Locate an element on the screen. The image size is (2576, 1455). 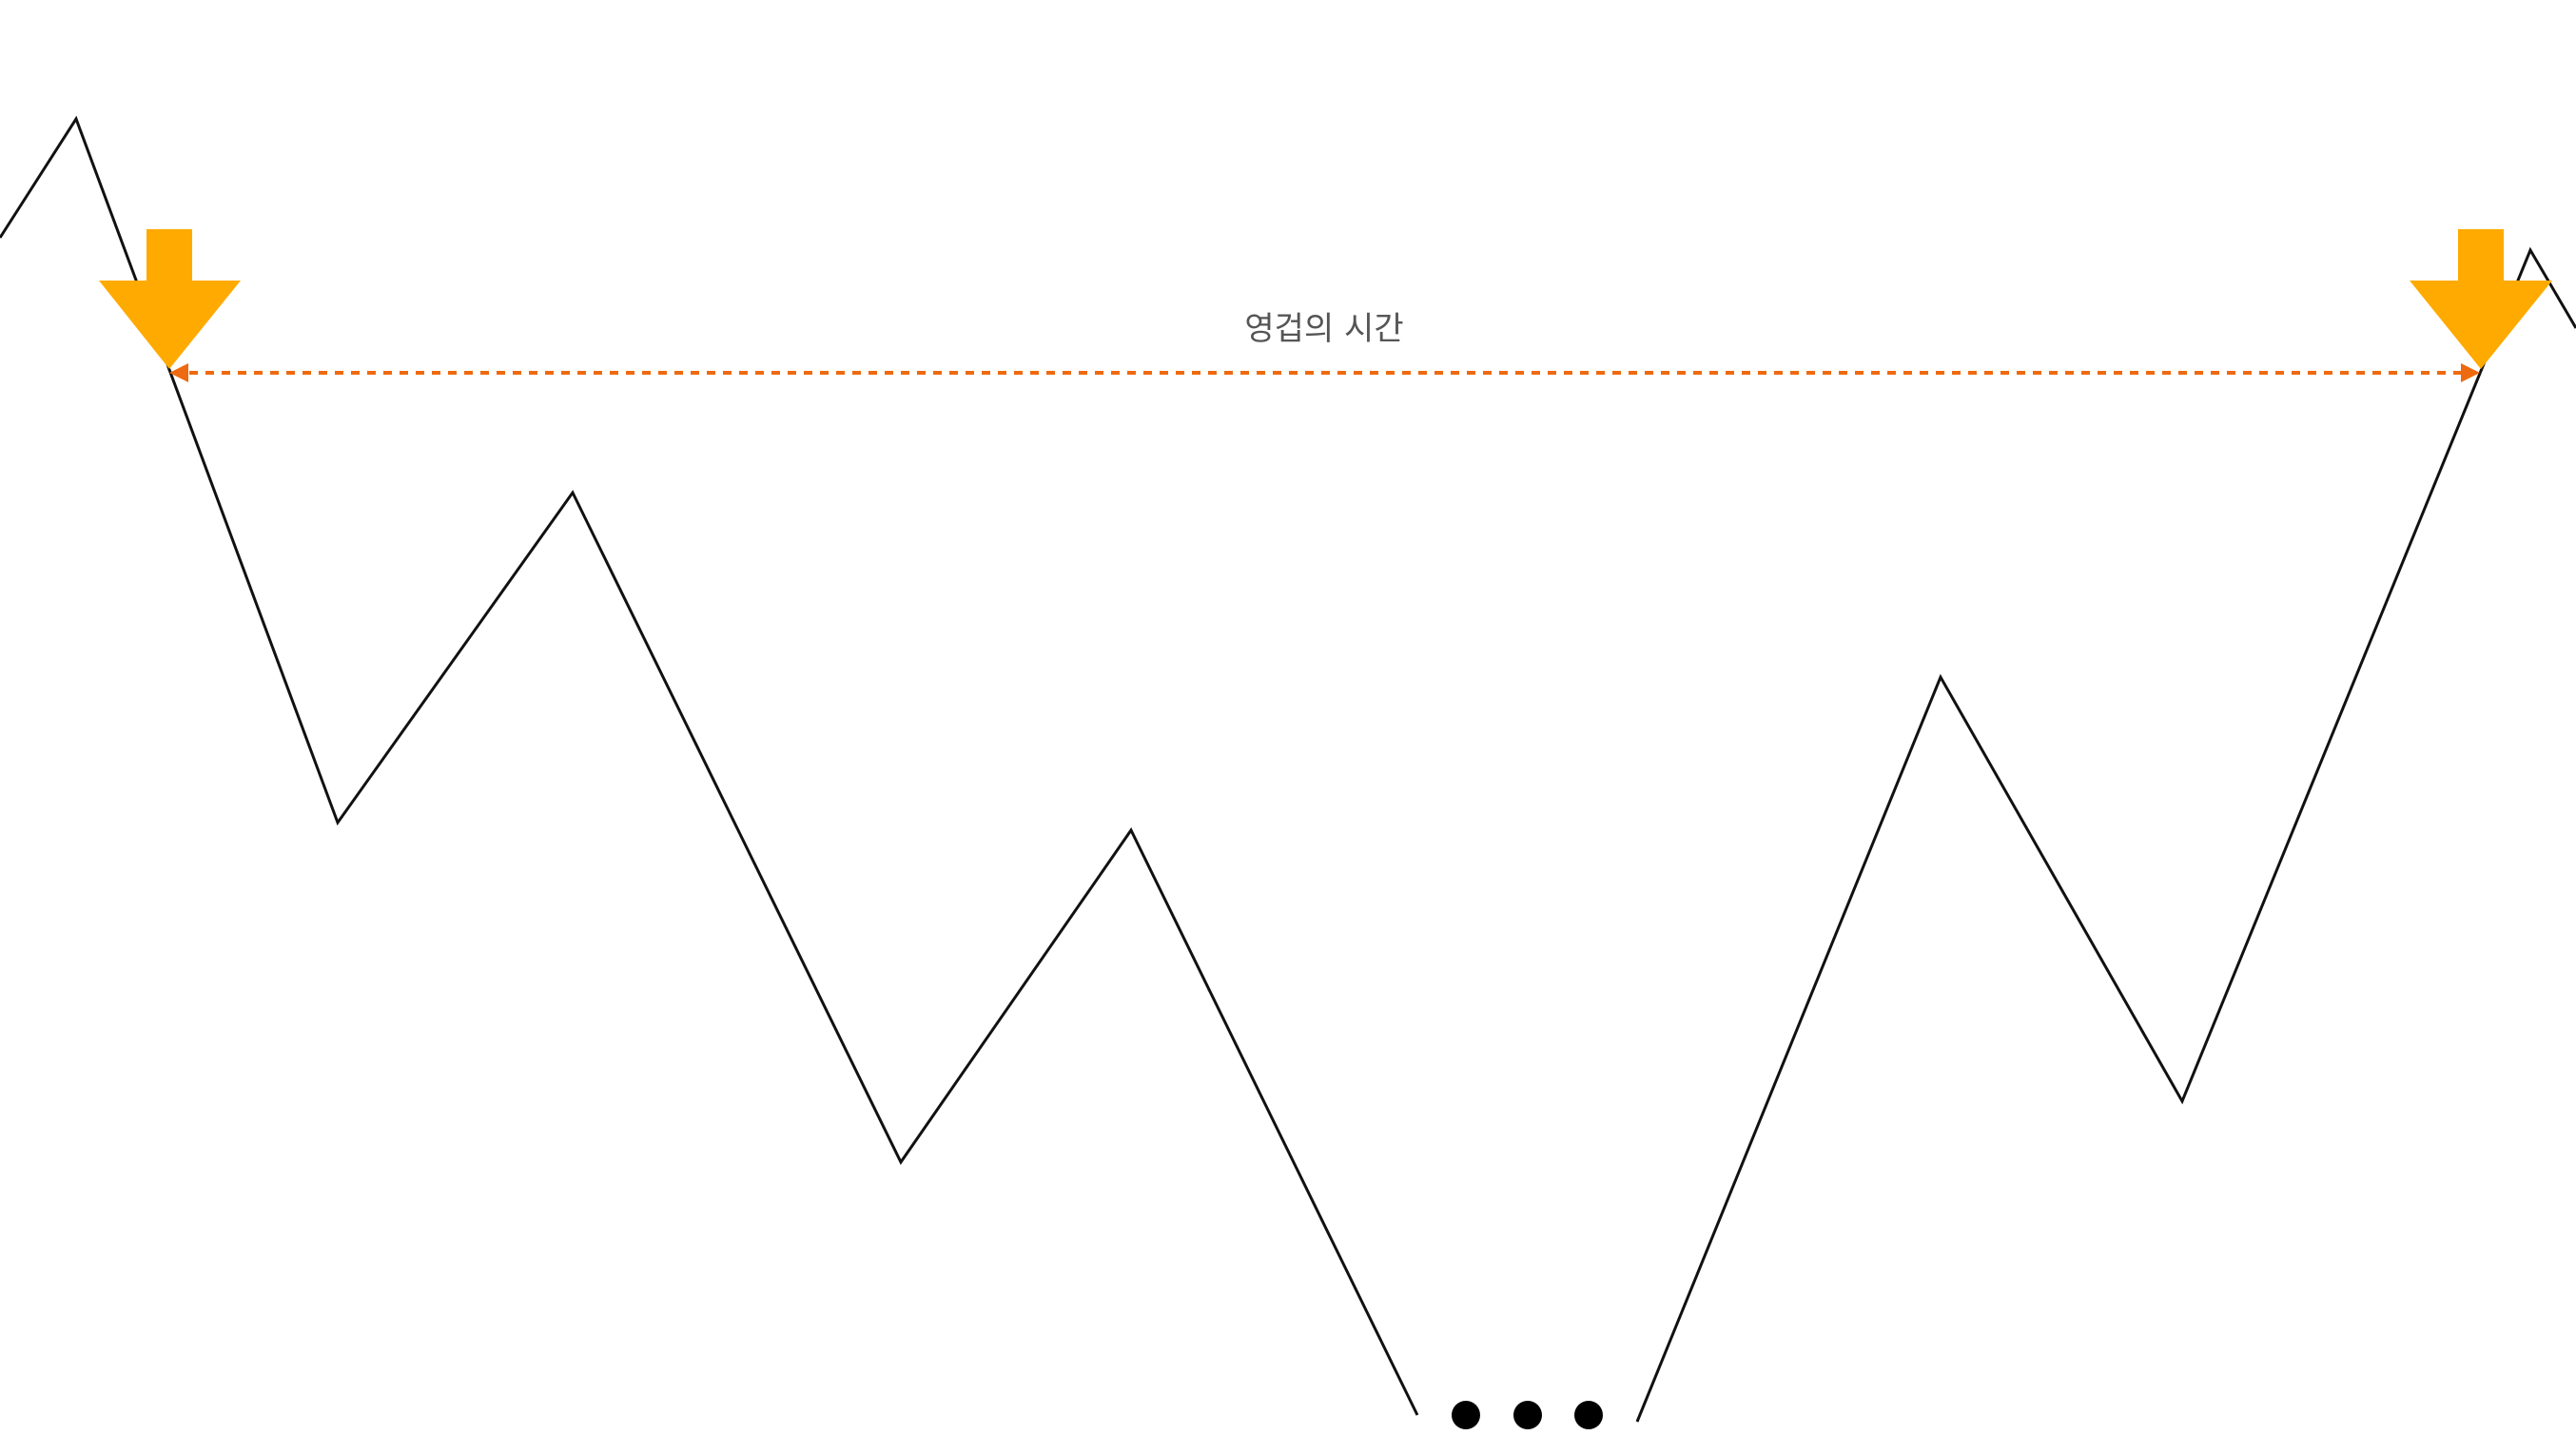
span-label: 영겁의 시간 is located at coordinates (1324, 329).